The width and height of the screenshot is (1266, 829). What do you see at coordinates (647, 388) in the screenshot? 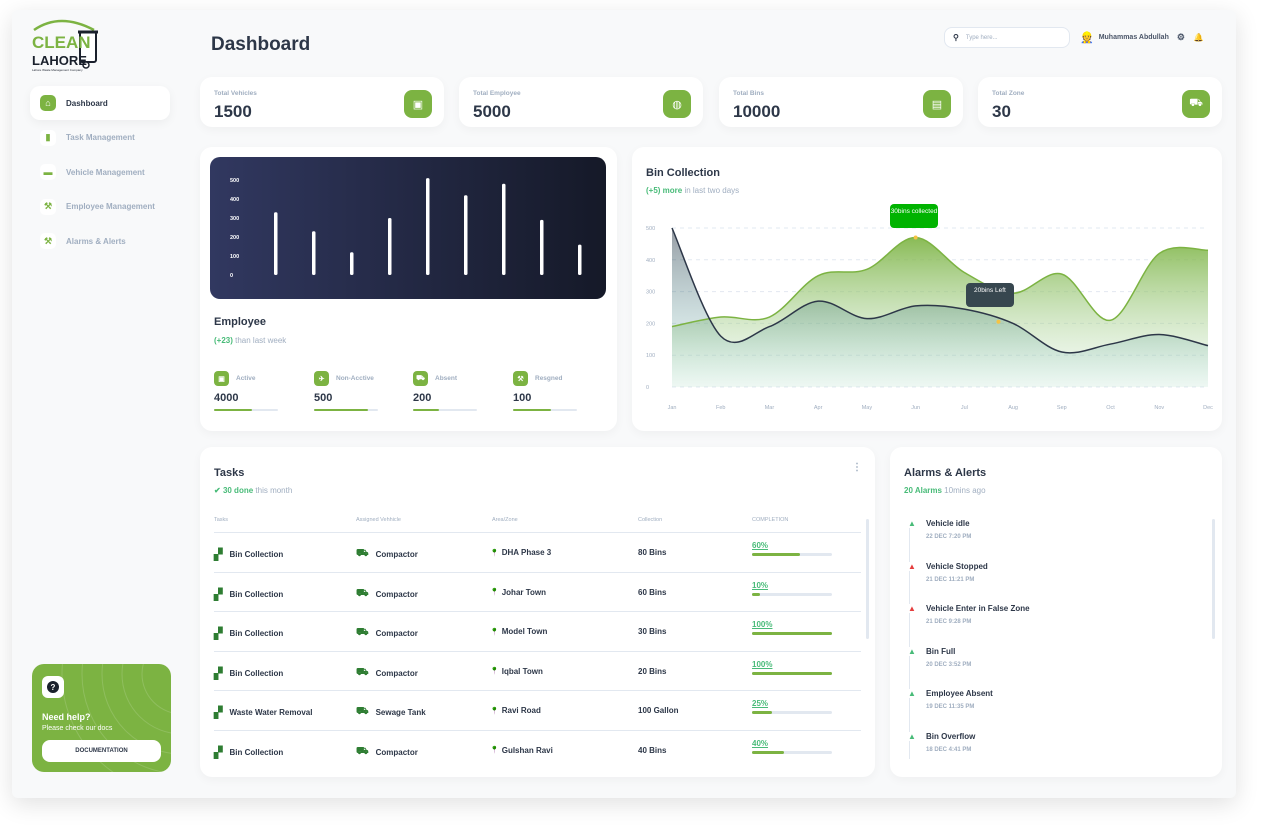
I see `area-y-tick: 0` at bounding box center [647, 388].